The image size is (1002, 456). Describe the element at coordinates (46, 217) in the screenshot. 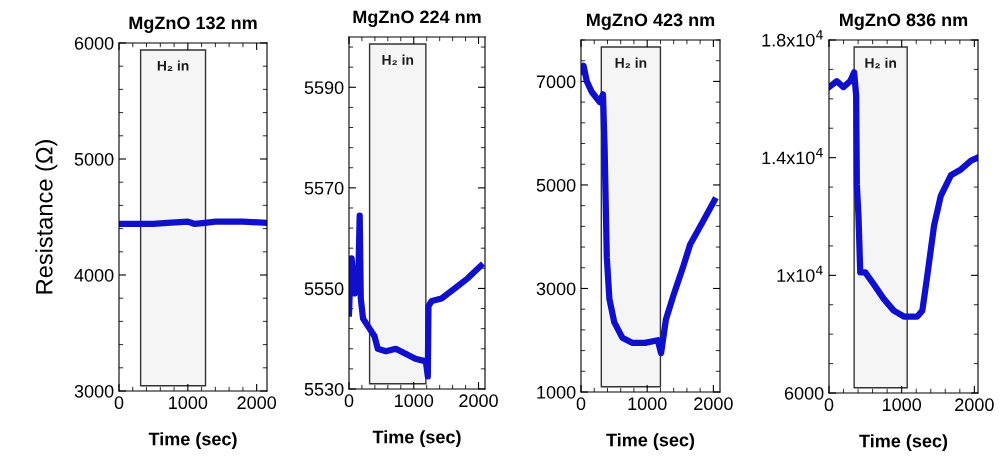

I see `y-axis-title: Resistance (Ω)` at that location.